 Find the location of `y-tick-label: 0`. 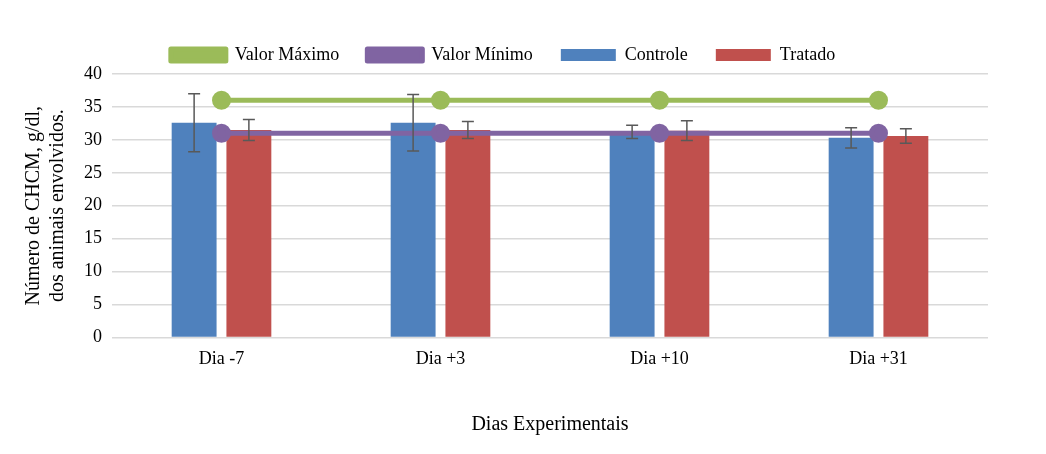

y-tick-label: 0 is located at coordinates (97, 336).